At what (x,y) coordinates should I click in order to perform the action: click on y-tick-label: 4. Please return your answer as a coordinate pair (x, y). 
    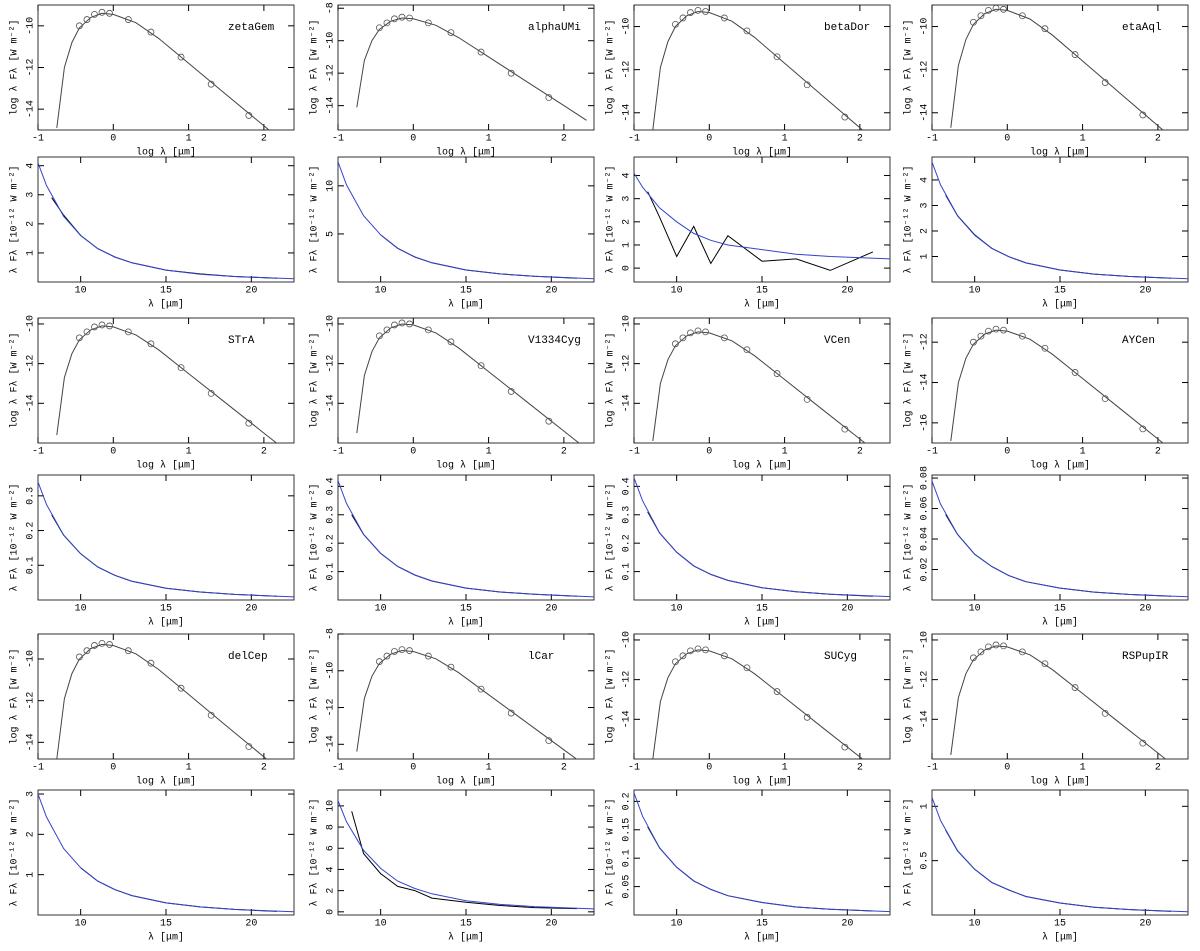
    Looking at the image, I should click on (925, 180).